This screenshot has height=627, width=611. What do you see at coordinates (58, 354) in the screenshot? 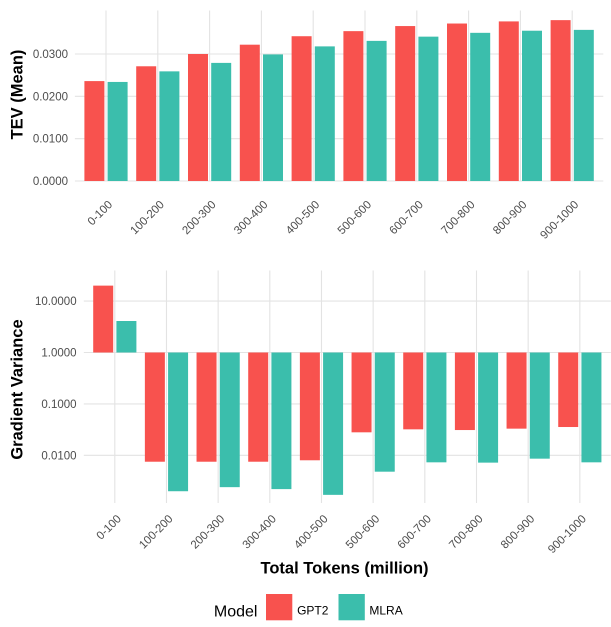
I see `y-tick-label: 1.0000` at bounding box center [58, 354].